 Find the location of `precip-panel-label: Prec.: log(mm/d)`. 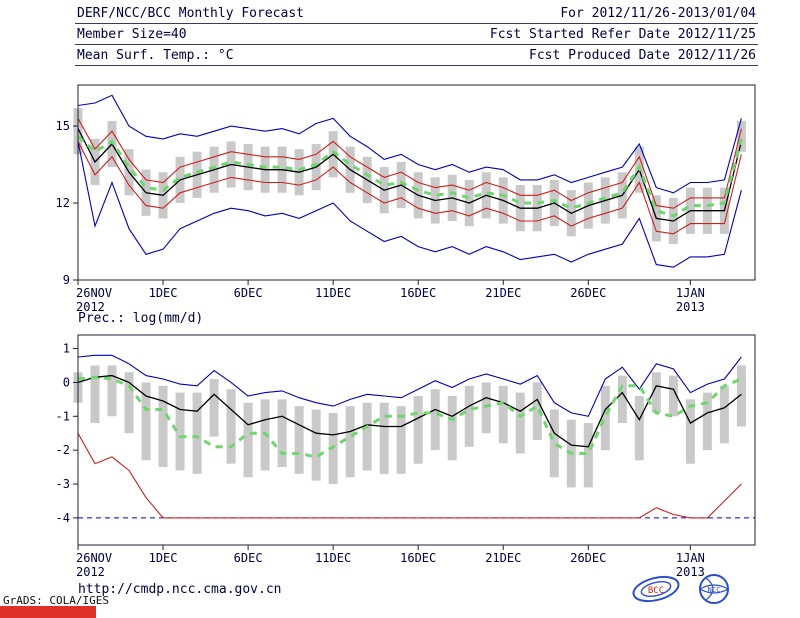

precip-panel-label: Prec.: log(mm/d) is located at coordinates (141, 318).